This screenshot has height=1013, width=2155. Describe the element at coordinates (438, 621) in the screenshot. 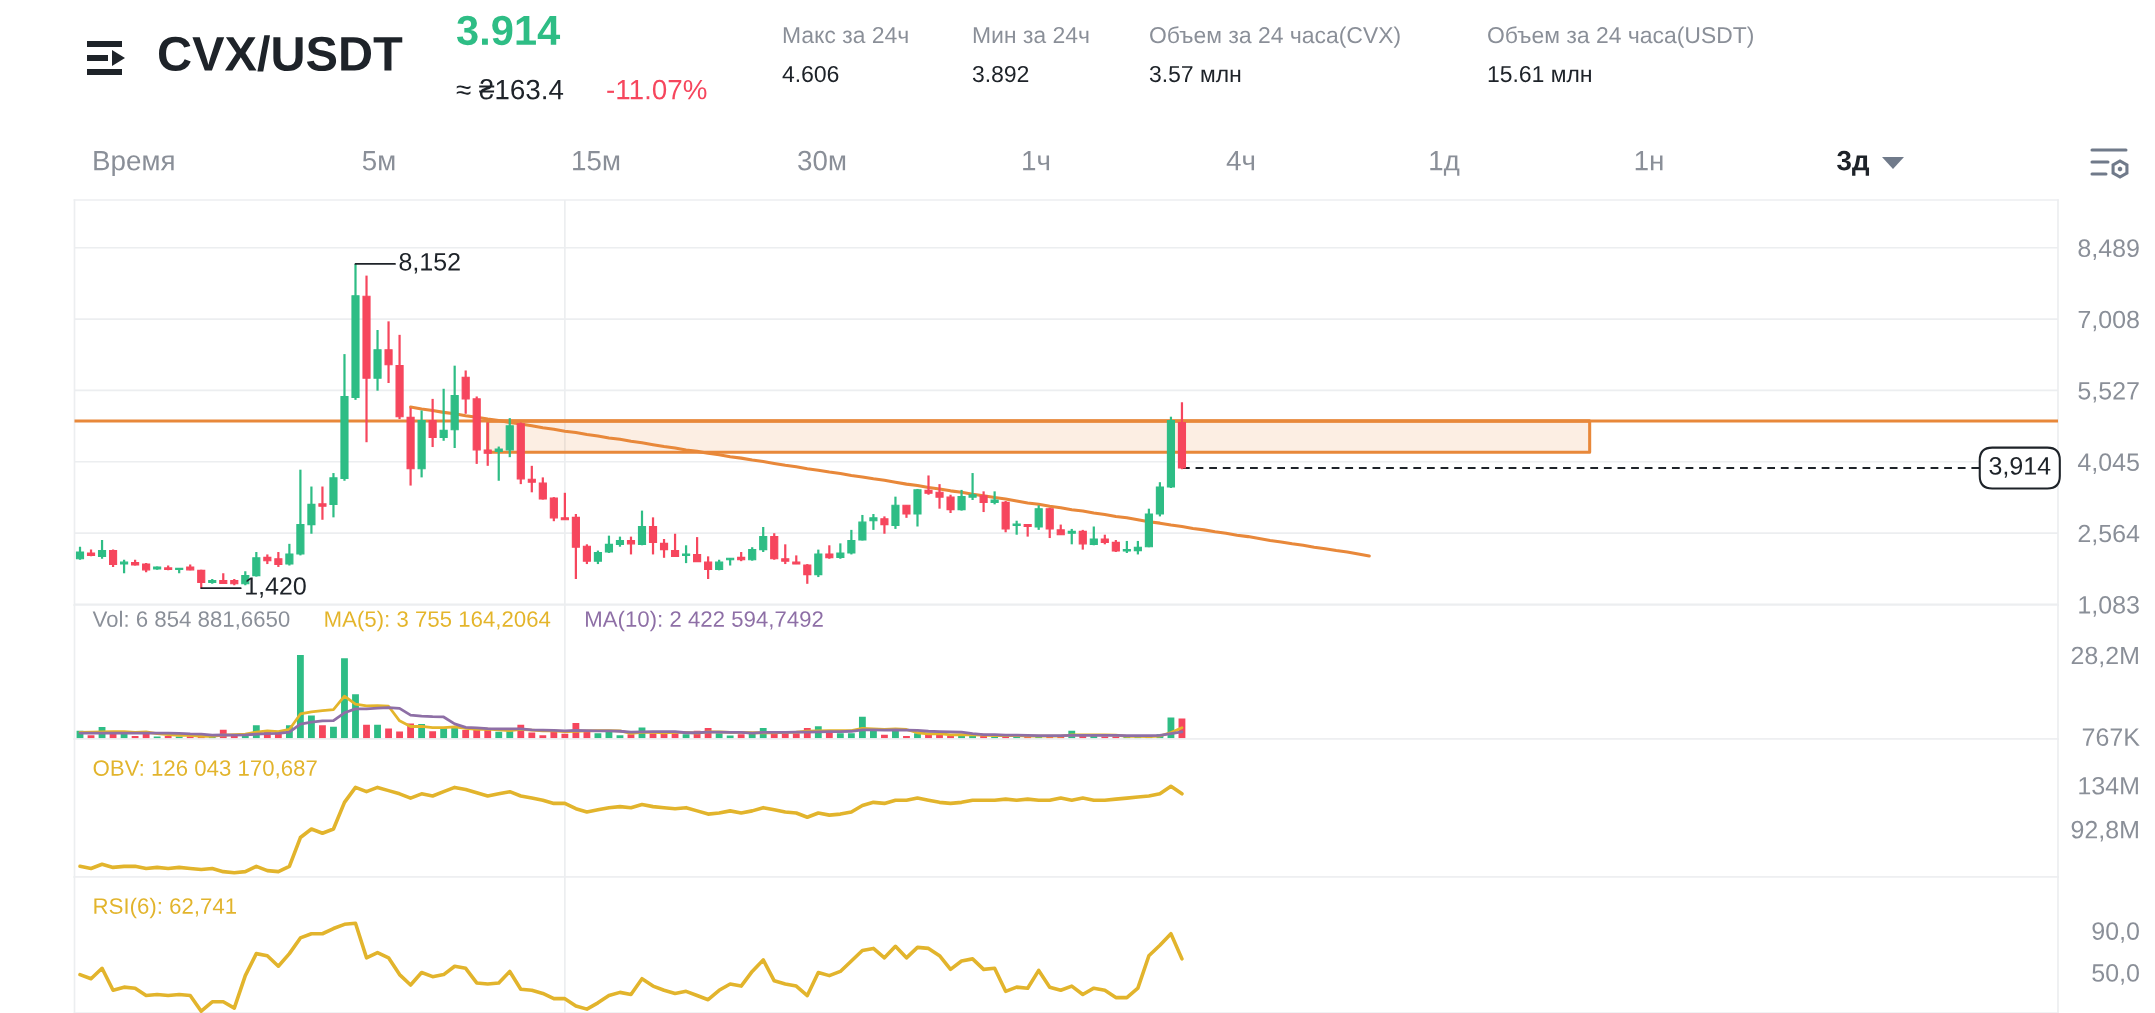

I see `text: MA(5): 3 755 164,2064` at that location.